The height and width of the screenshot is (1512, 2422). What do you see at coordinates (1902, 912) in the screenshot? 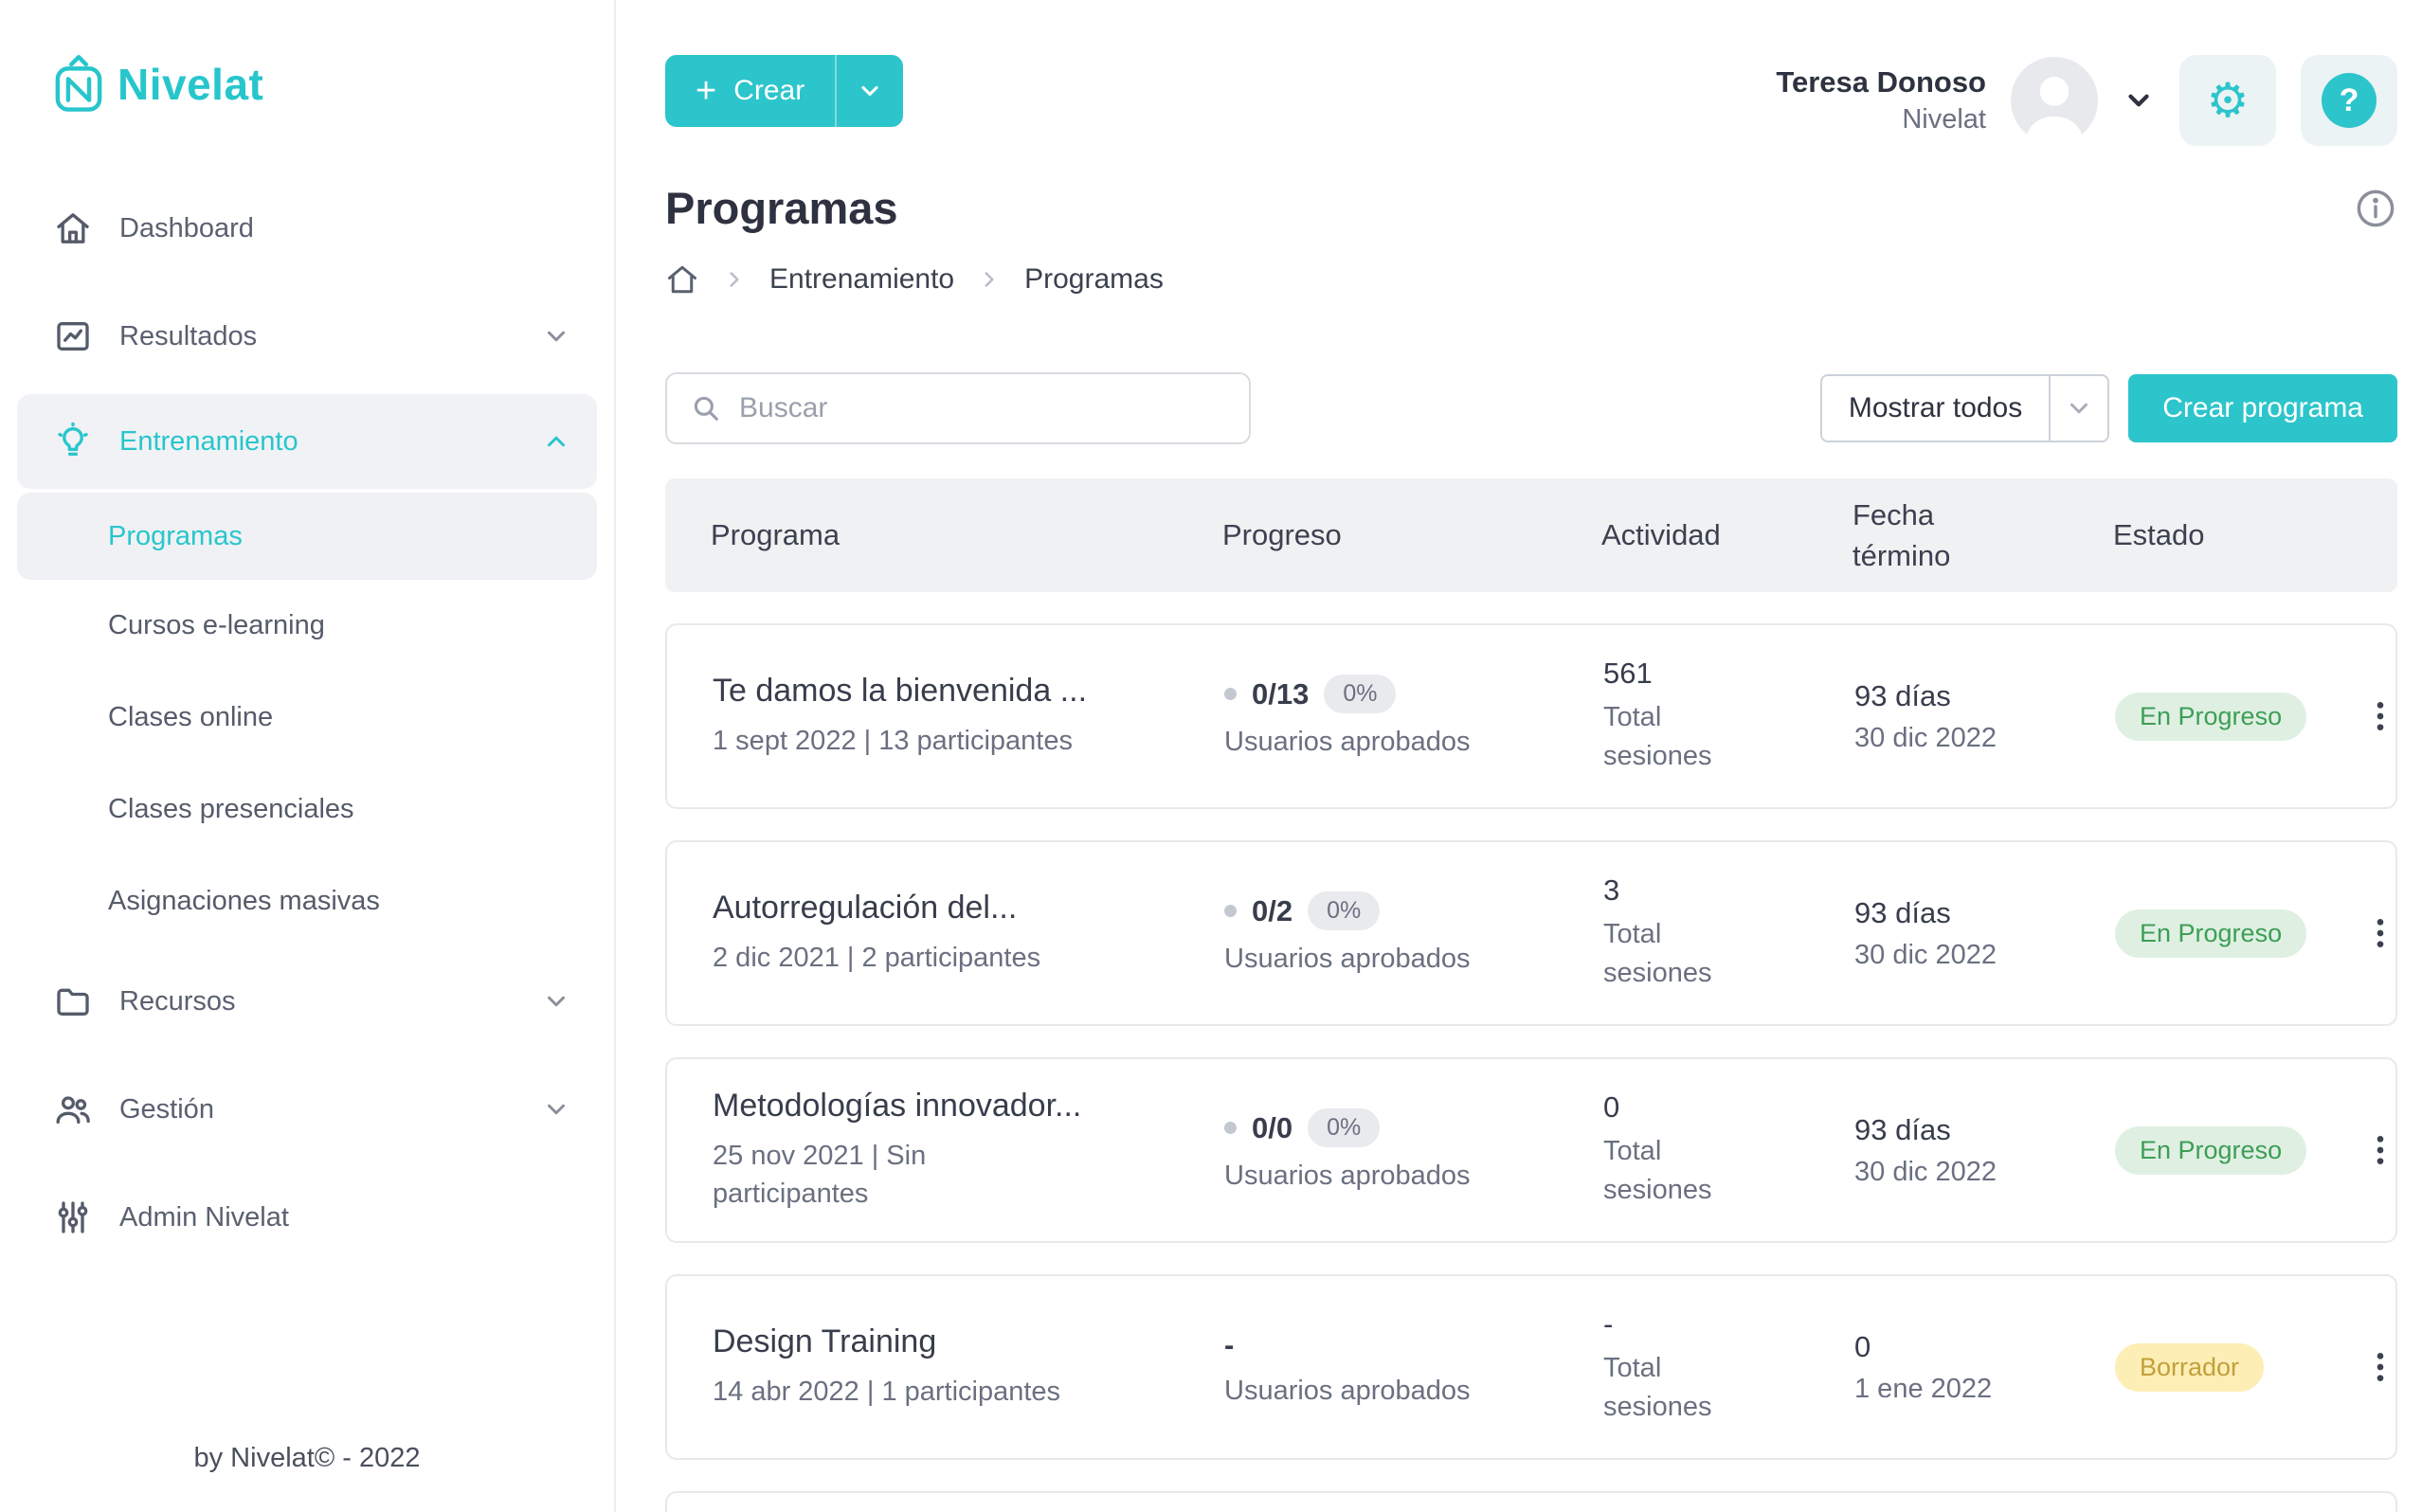
I see `deadline-days: 93 días` at bounding box center [1902, 912].